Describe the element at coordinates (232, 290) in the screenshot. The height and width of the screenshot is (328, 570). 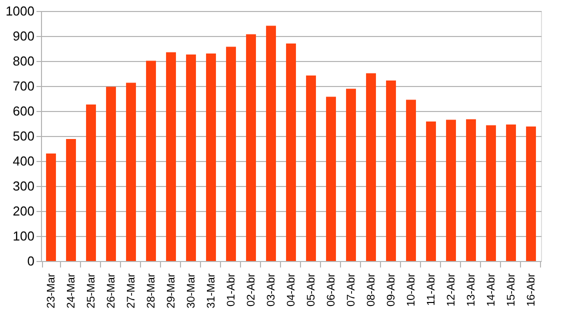
I see `x-tick-label: 01-Abr` at that location.